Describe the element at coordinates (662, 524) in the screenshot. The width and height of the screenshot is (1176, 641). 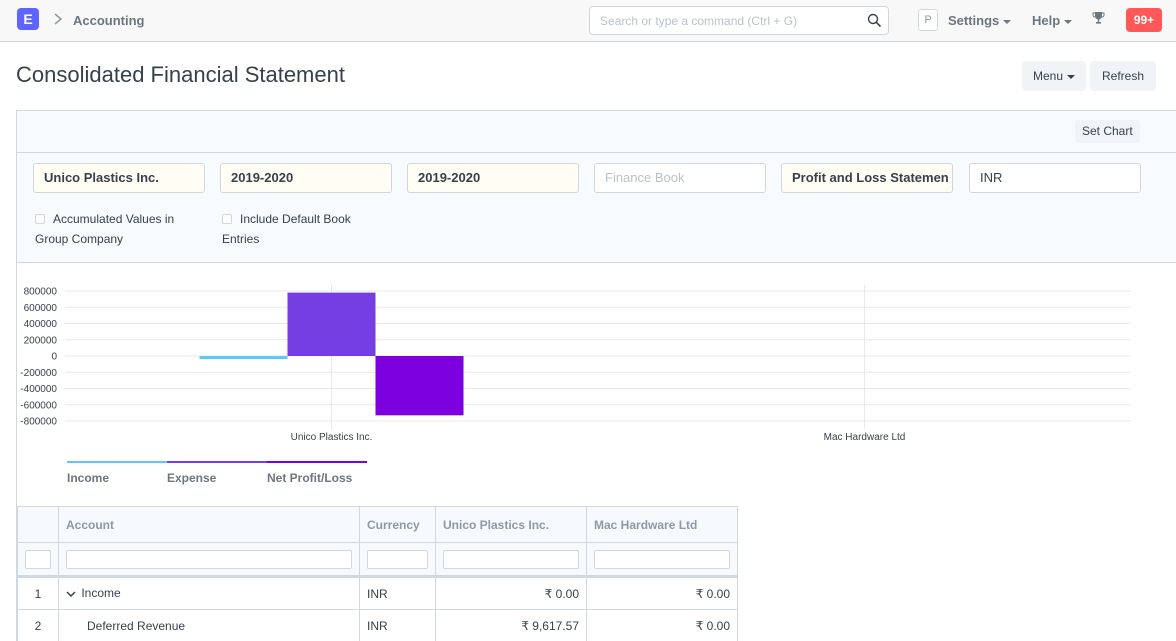
I see `column-header: Mac Hardware Ltd` at that location.